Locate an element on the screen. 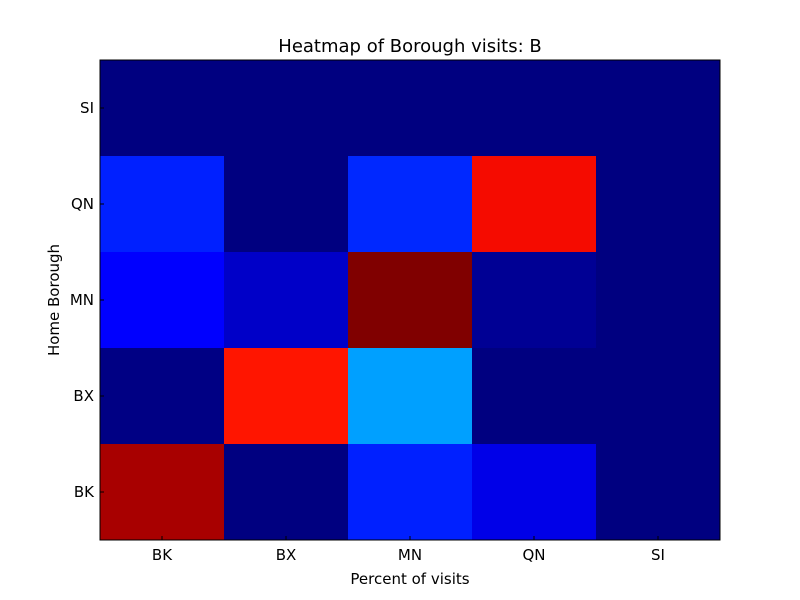  heatmap-cell-bx-si is located at coordinates (658, 396).